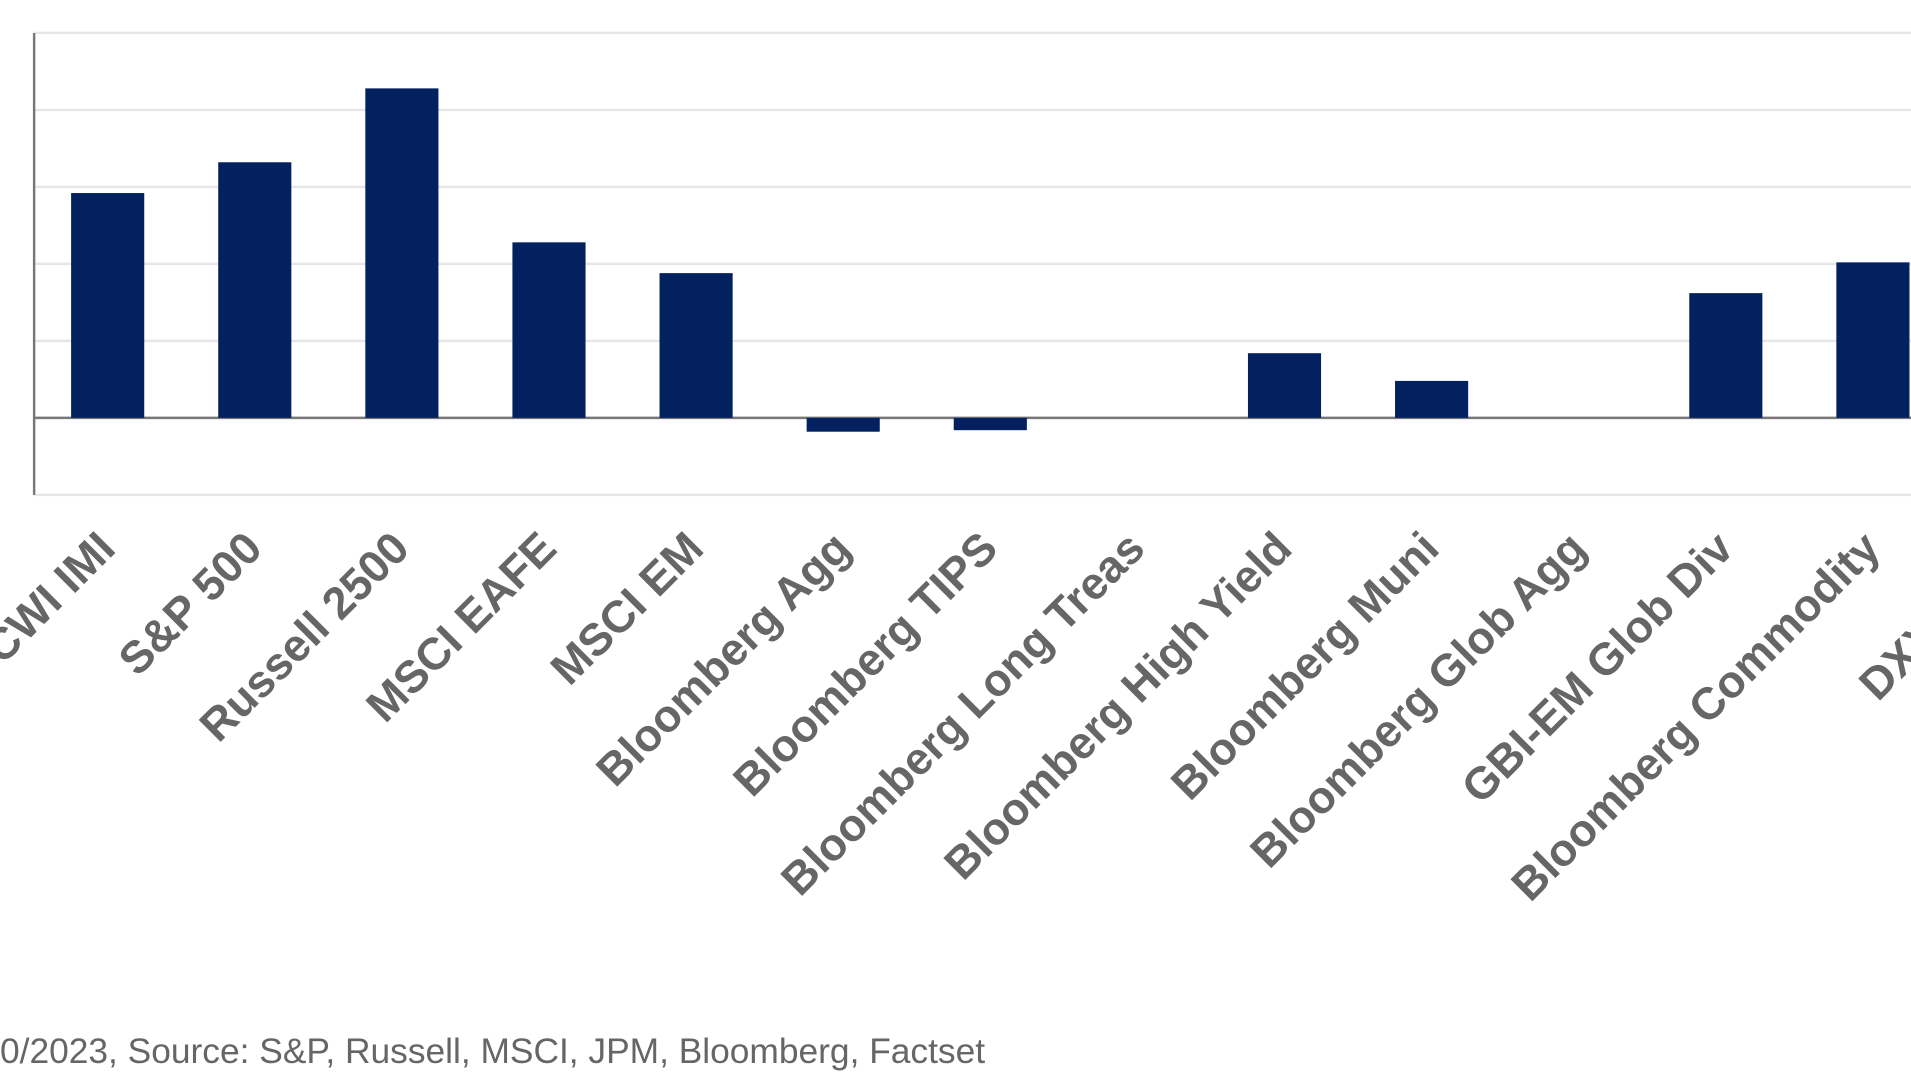 The image size is (1911, 1075). I want to click on x-tick-label: Bloomberg Muni, so click(1305, 666).